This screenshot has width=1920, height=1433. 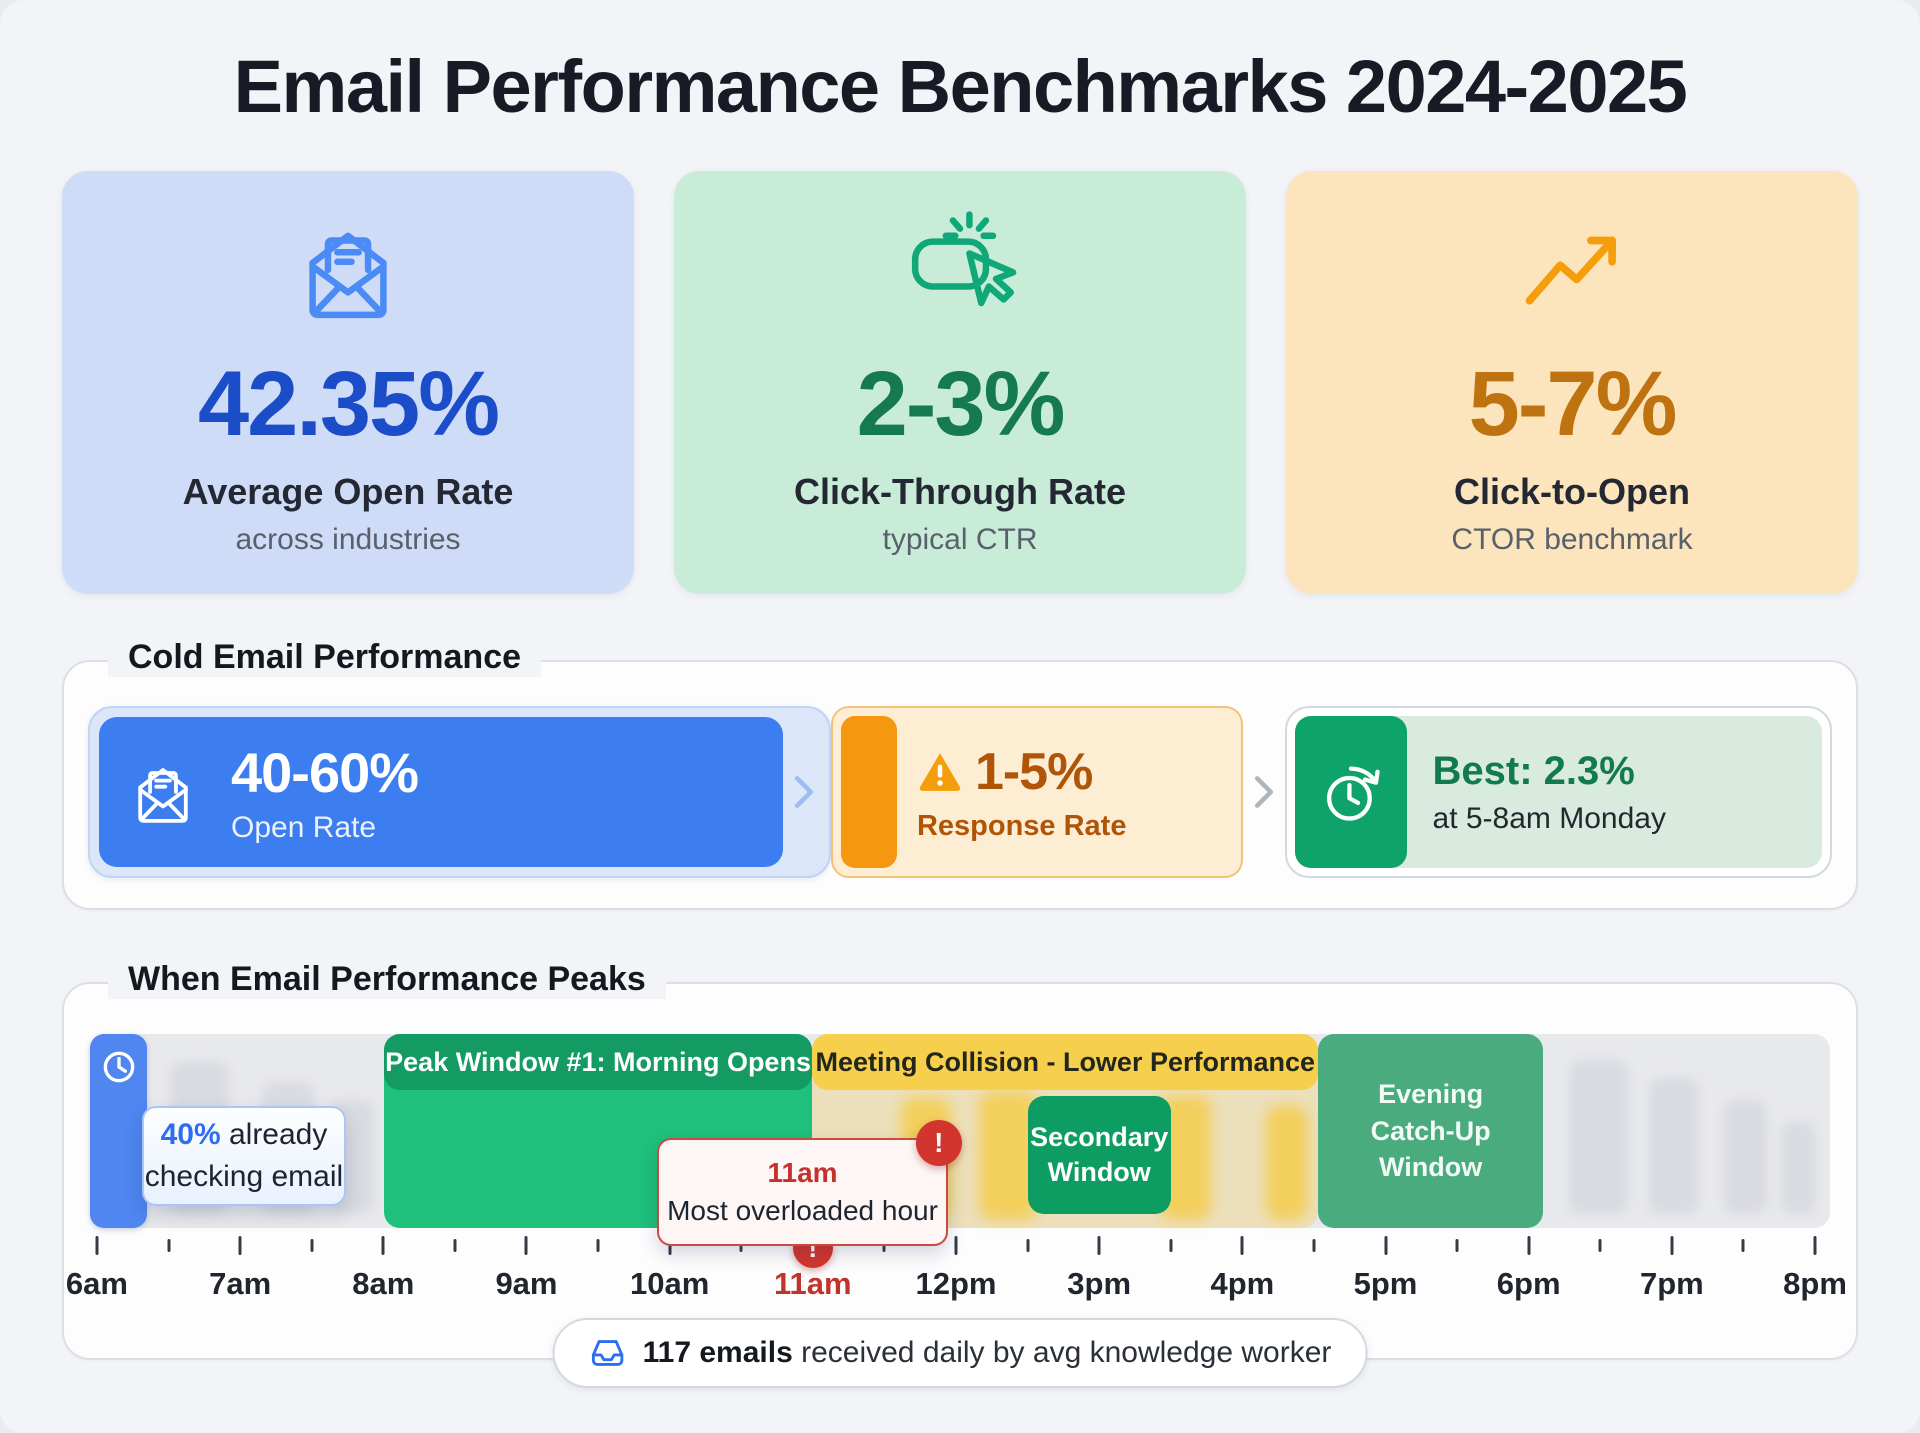 What do you see at coordinates (304, 827) in the screenshot?
I see `open-rate-label: Open Rate` at bounding box center [304, 827].